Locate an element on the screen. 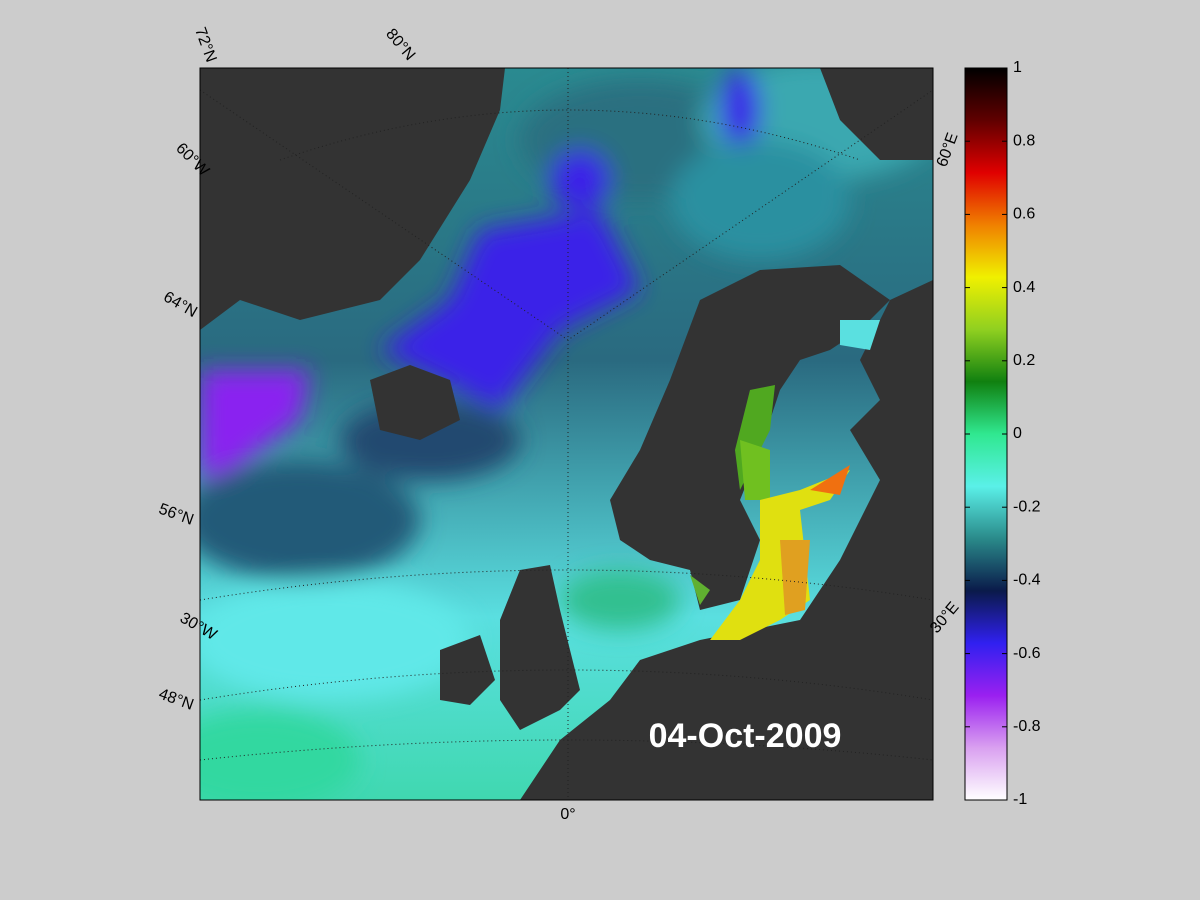 This screenshot has width=1200, height=900. graticule-label: 64°N is located at coordinates (179, 304).